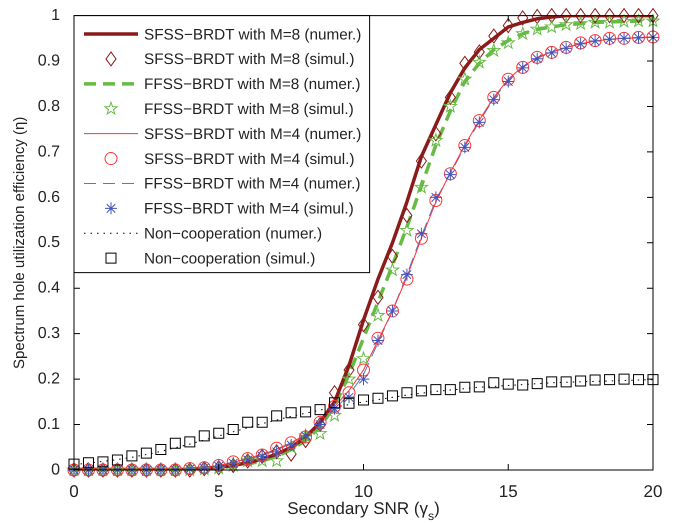 Image resolution: width=675 pixels, height=523 pixels. I want to click on y-tick-label: 0.4, so click(49, 288).